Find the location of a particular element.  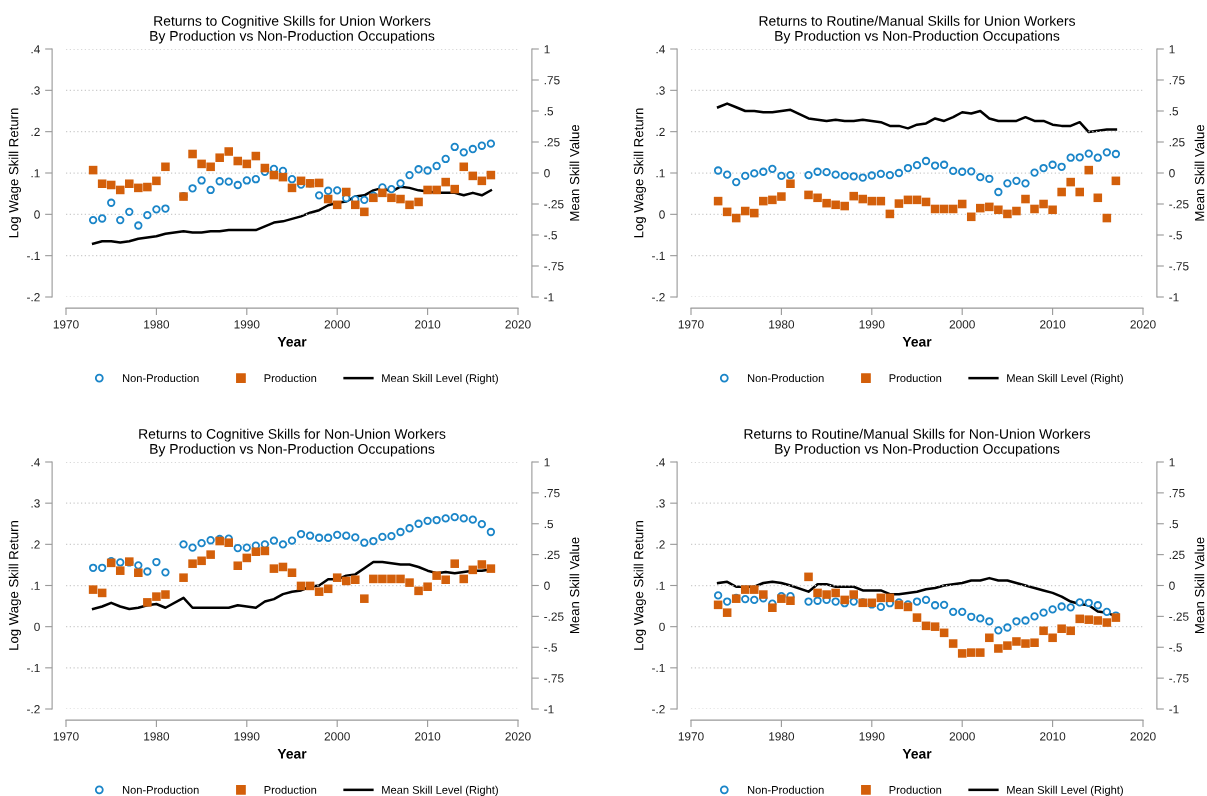

chart-title: Returns to Routine/Manual Skills for Union Workers By Production vs Non-Production Occupations is located at coordinates (917, 29).